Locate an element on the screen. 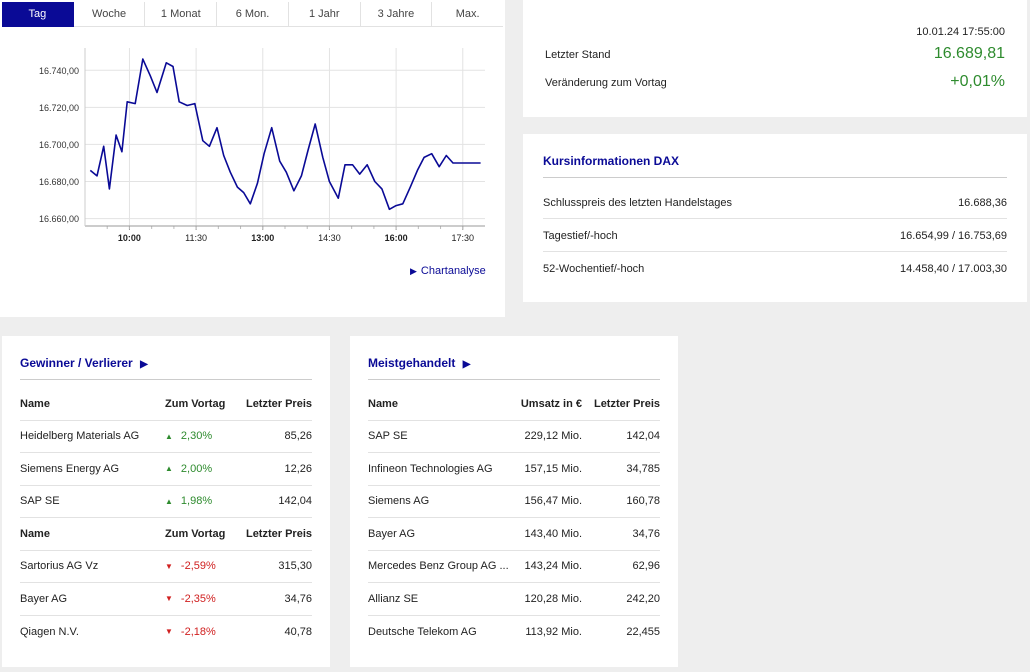 The image size is (1030, 672). last-price: 40,78 is located at coordinates (298, 631).